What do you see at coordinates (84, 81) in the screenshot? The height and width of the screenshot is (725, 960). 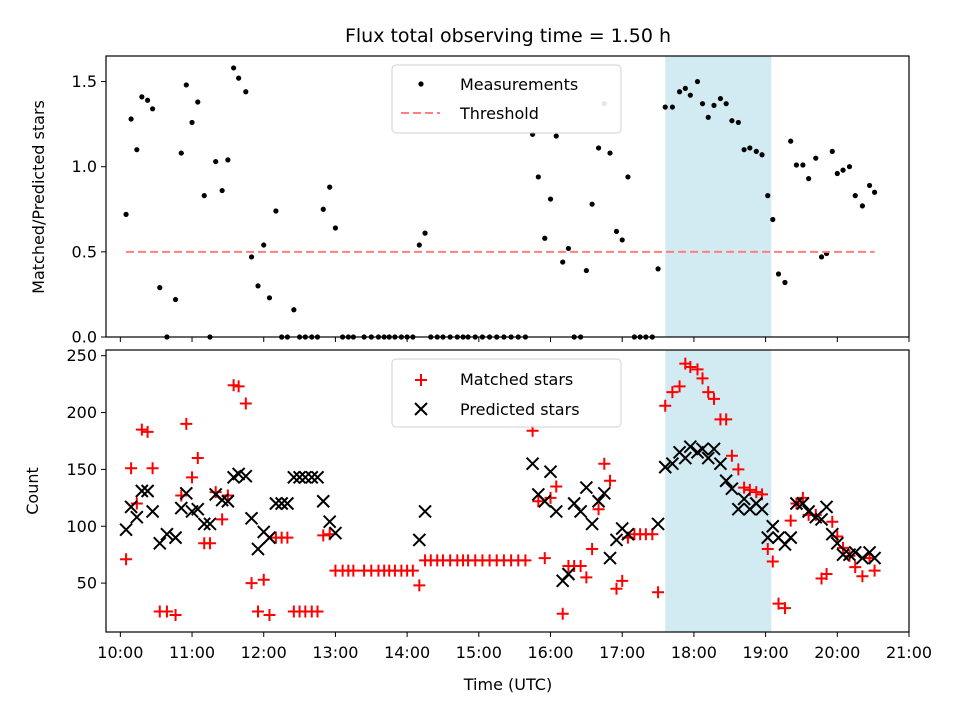 I see `y-tick-label: 1.5` at bounding box center [84, 81].